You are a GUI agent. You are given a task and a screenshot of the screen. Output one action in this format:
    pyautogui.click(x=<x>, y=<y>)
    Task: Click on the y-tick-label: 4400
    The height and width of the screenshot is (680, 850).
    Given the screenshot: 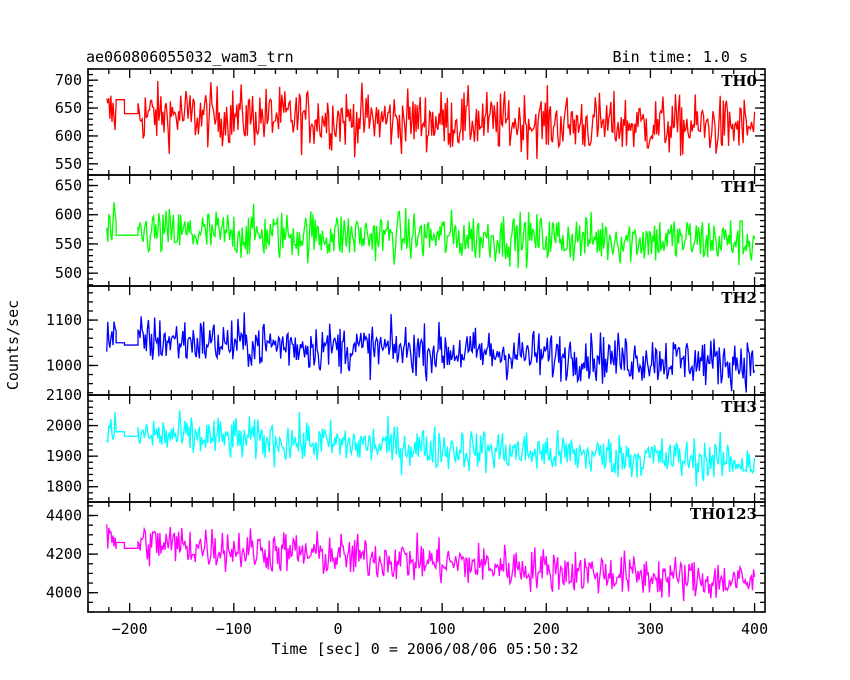 What is the action you would take?
    pyautogui.click(x=64, y=516)
    